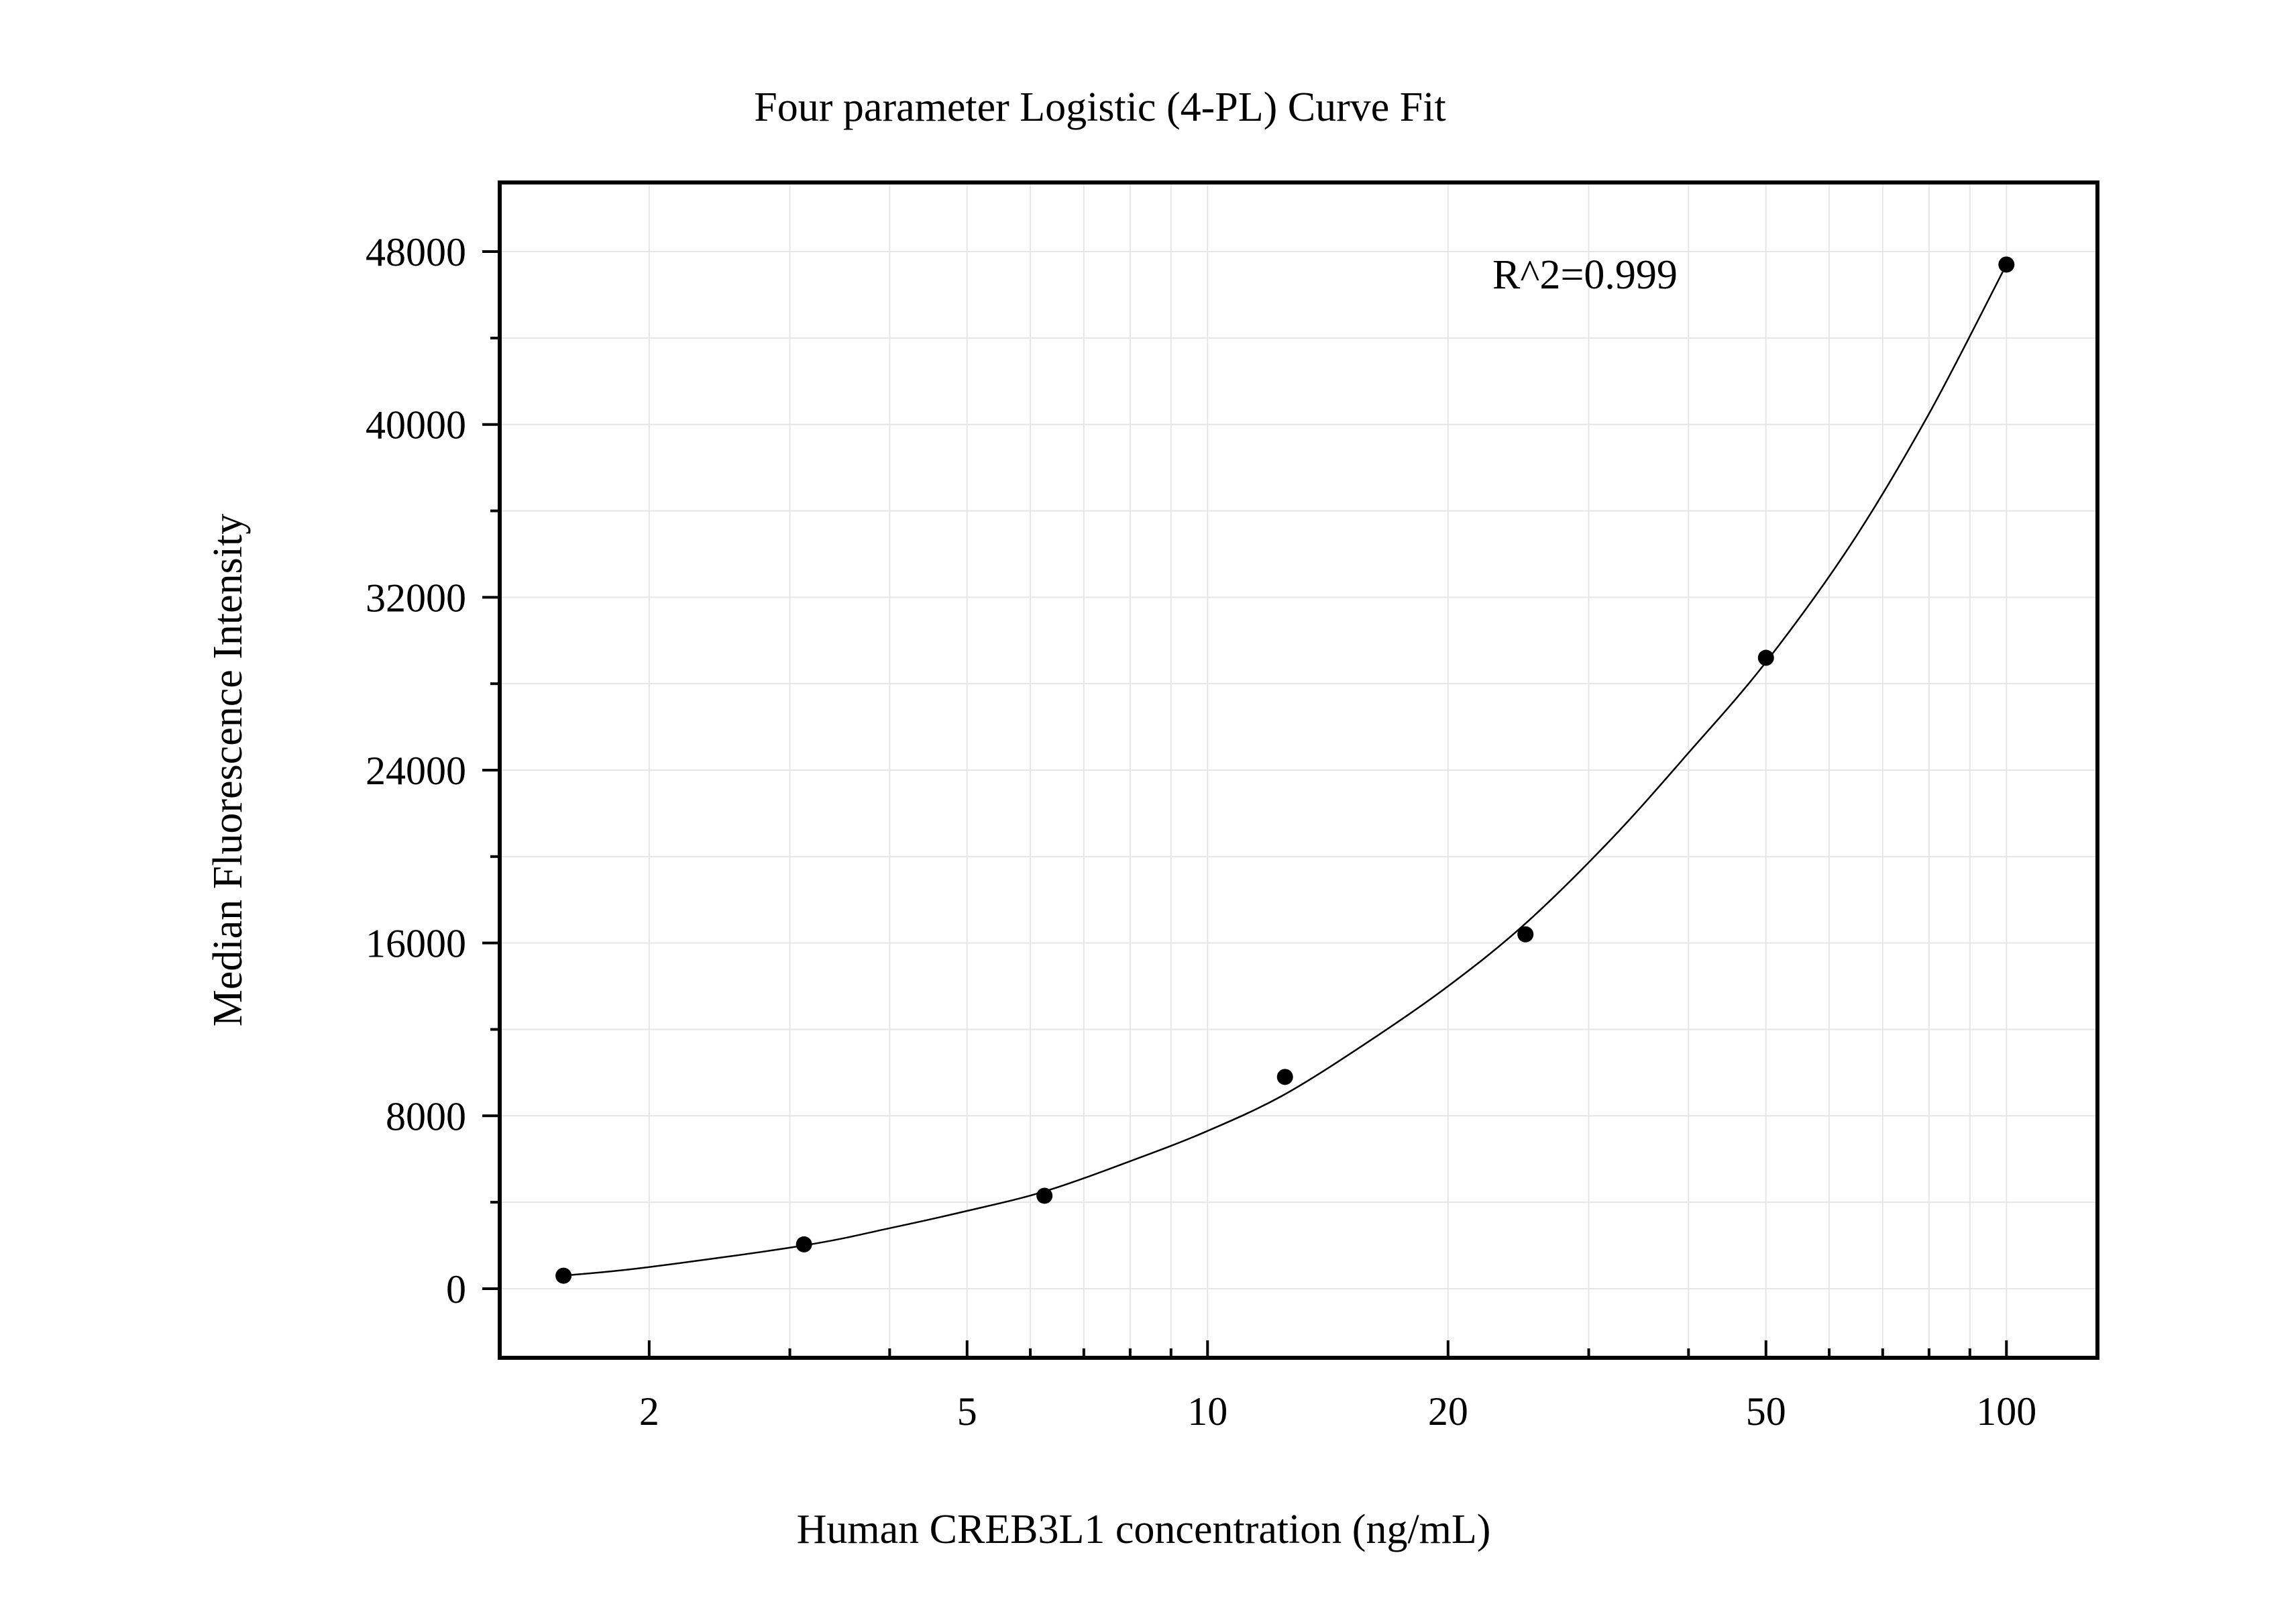 This screenshot has width=2296, height=1604. Describe the element at coordinates (2006, 1411) in the screenshot. I see `x-tick-label: 100` at that location.